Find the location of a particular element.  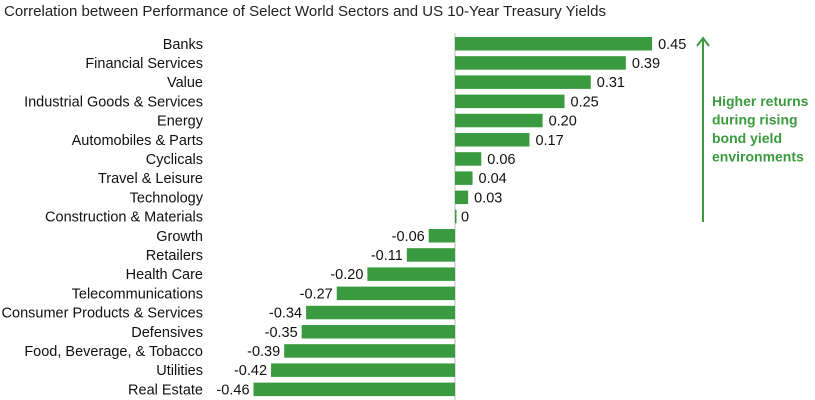

value-label: 0.17 is located at coordinates (549, 141).